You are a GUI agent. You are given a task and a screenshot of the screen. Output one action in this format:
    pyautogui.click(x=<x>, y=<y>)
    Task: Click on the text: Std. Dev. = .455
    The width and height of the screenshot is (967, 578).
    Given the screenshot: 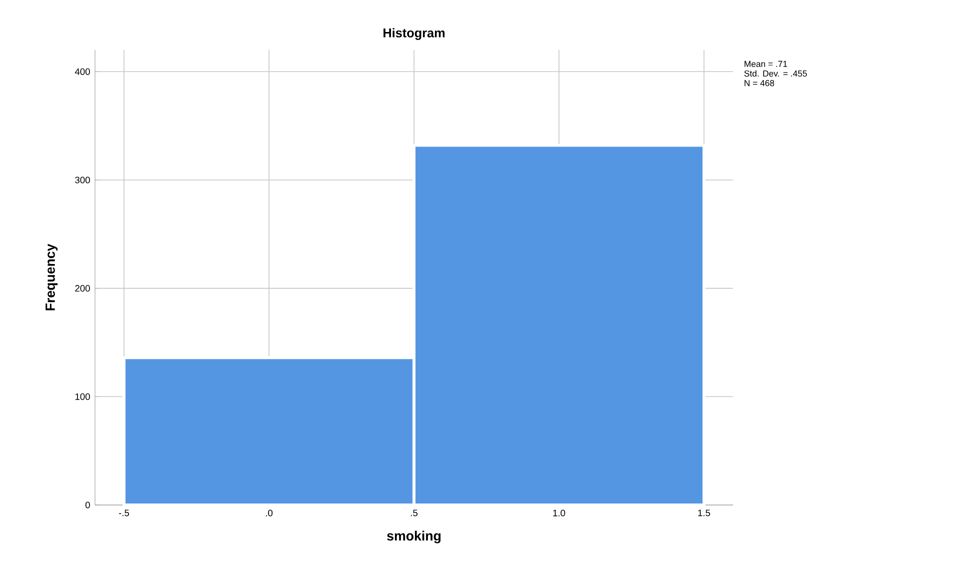 What is the action you would take?
    pyautogui.click(x=775, y=73)
    